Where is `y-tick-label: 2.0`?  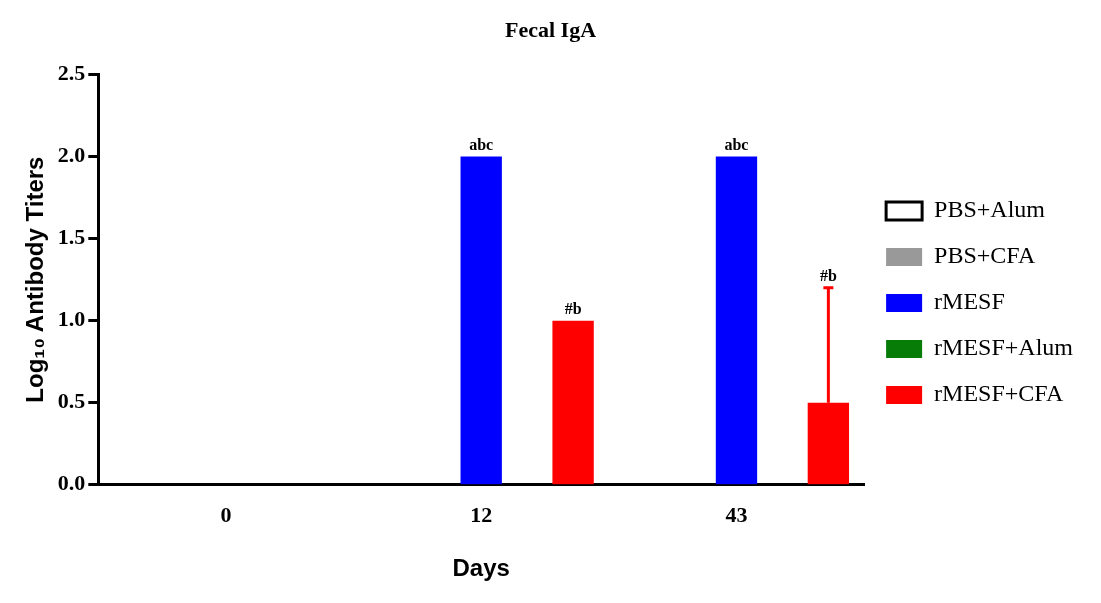
y-tick-label: 2.0 is located at coordinates (71, 155).